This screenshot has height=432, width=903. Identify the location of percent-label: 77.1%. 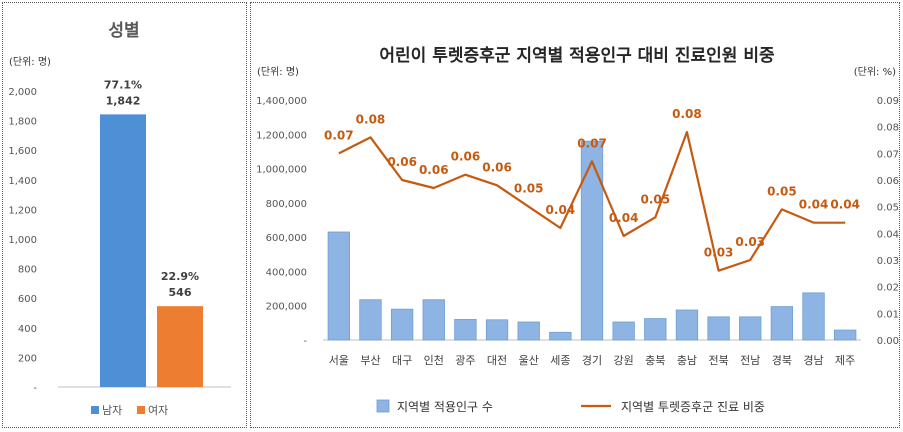
(123, 84).